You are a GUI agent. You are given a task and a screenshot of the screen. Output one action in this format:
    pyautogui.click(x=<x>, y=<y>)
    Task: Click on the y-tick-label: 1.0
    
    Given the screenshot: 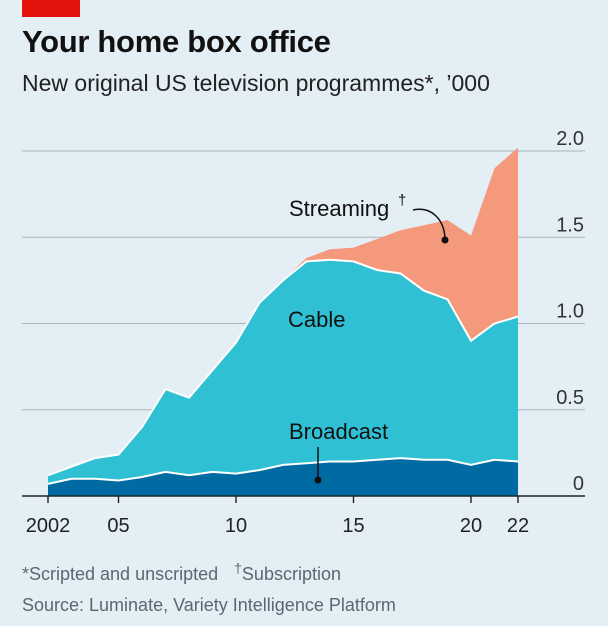 What is the action you would take?
    pyautogui.click(x=570, y=312)
    